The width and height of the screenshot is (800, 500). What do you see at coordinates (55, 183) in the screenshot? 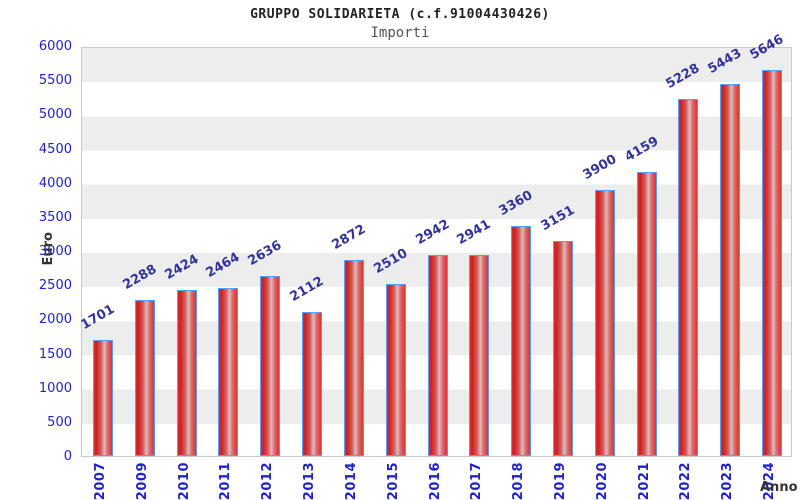
I see `y-tick-label: 4000` at bounding box center [55, 183].